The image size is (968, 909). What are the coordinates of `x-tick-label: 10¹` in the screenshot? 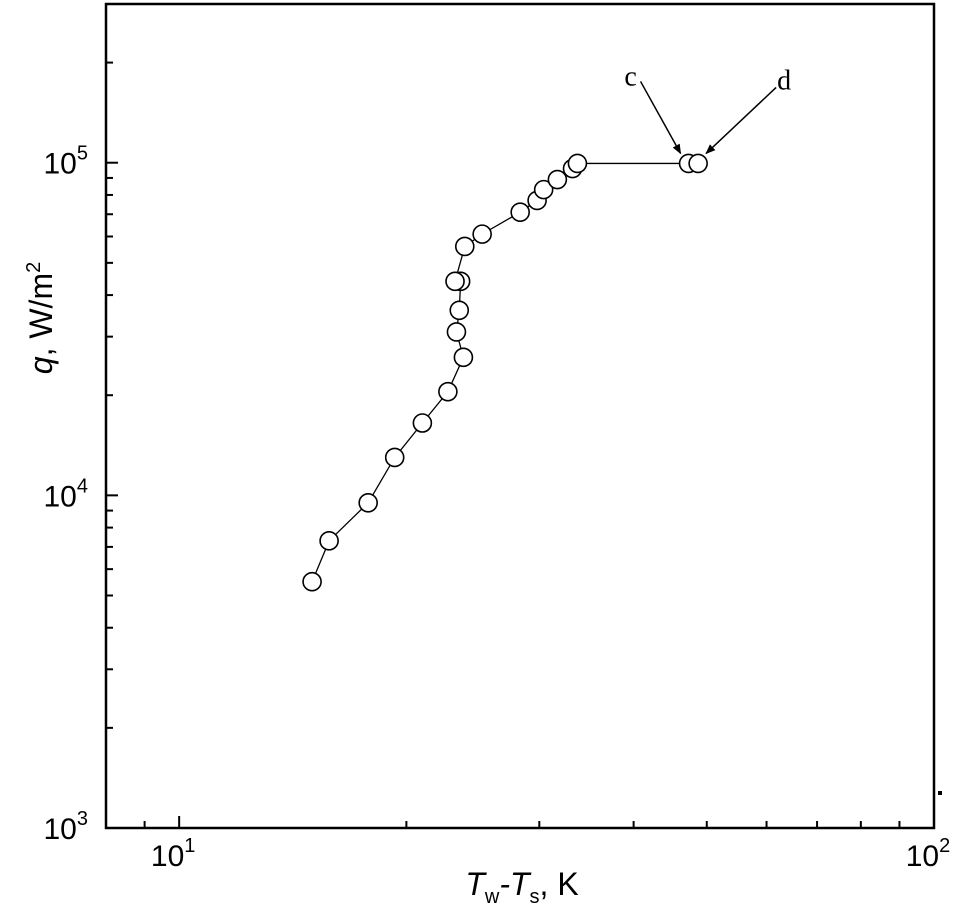 It's located at (173, 854).